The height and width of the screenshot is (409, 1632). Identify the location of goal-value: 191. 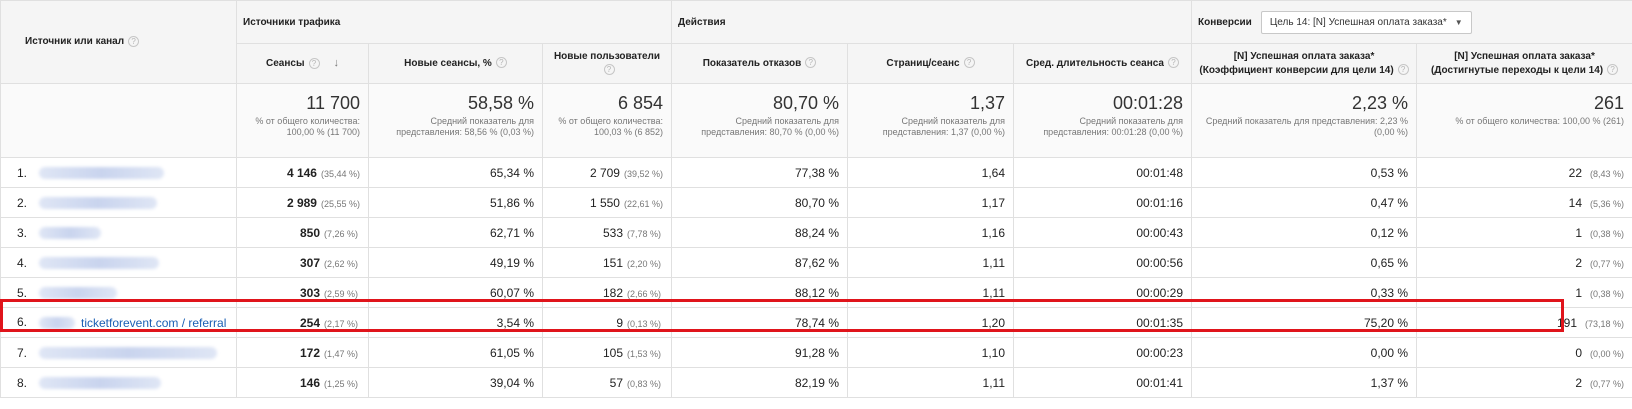
(1566, 322).